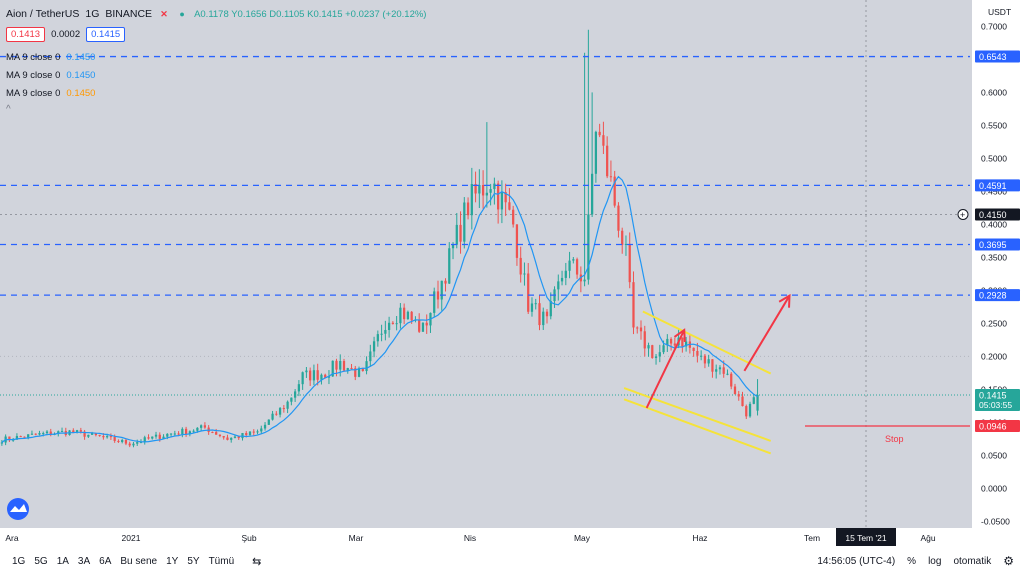 The image size is (1024, 574). What do you see at coordinates (912, 561) in the screenshot?
I see `percent-toggle: %` at bounding box center [912, 561].